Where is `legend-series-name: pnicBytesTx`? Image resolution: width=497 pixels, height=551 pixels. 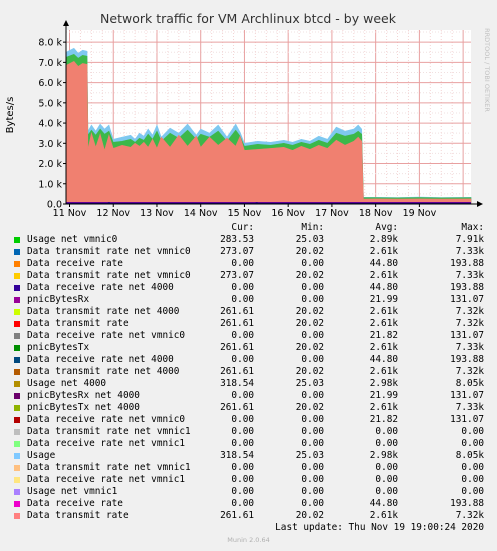
legend-series-name: pnicBytesTx is located at coordinates (58, 347).